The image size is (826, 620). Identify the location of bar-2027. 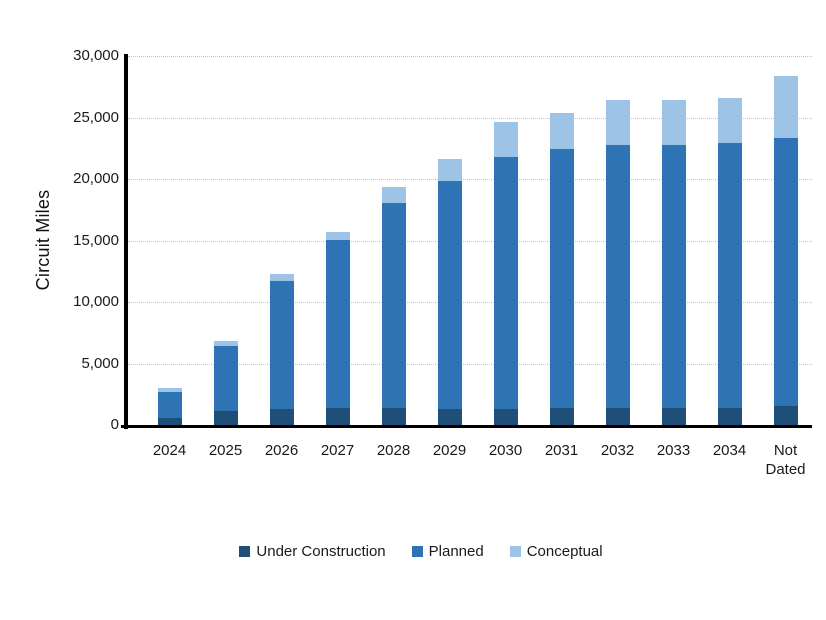
(337, 328).